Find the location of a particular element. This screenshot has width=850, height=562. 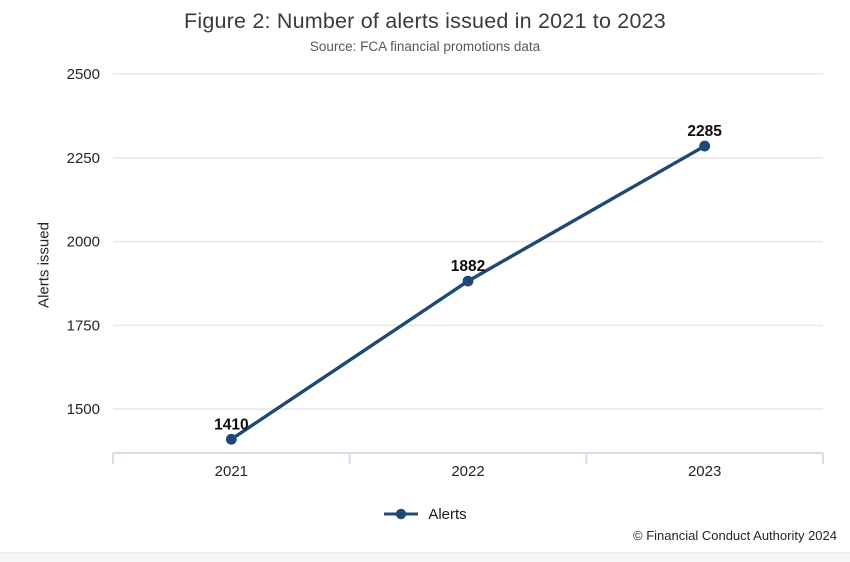

x-tick-label: 2022 is located at coordinates (467, 471).